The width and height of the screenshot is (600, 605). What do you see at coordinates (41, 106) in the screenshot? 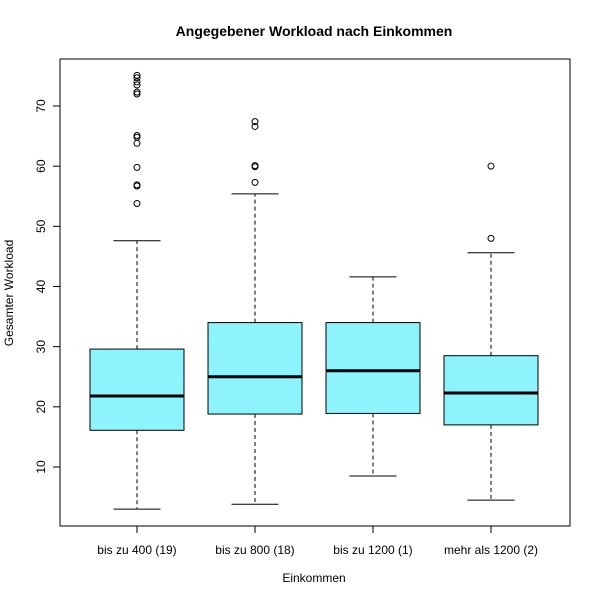
I see `y-tick-label: 70` at bounding box center [41, 106].